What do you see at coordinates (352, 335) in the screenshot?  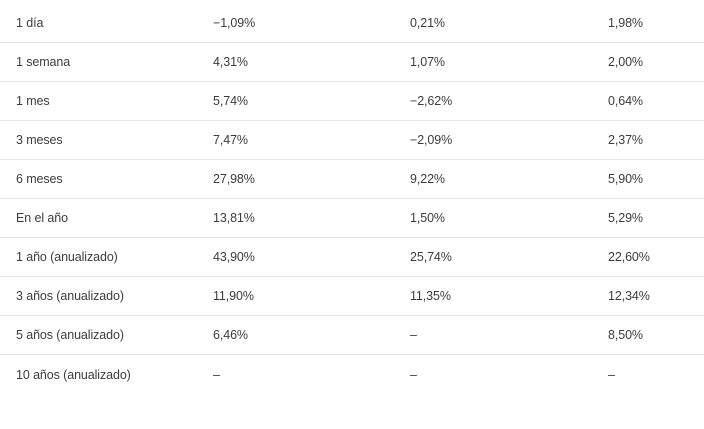 I see `table-row: 5 años (anualizado) 6,46% – 8,50%` at bounding box center [352, 335].